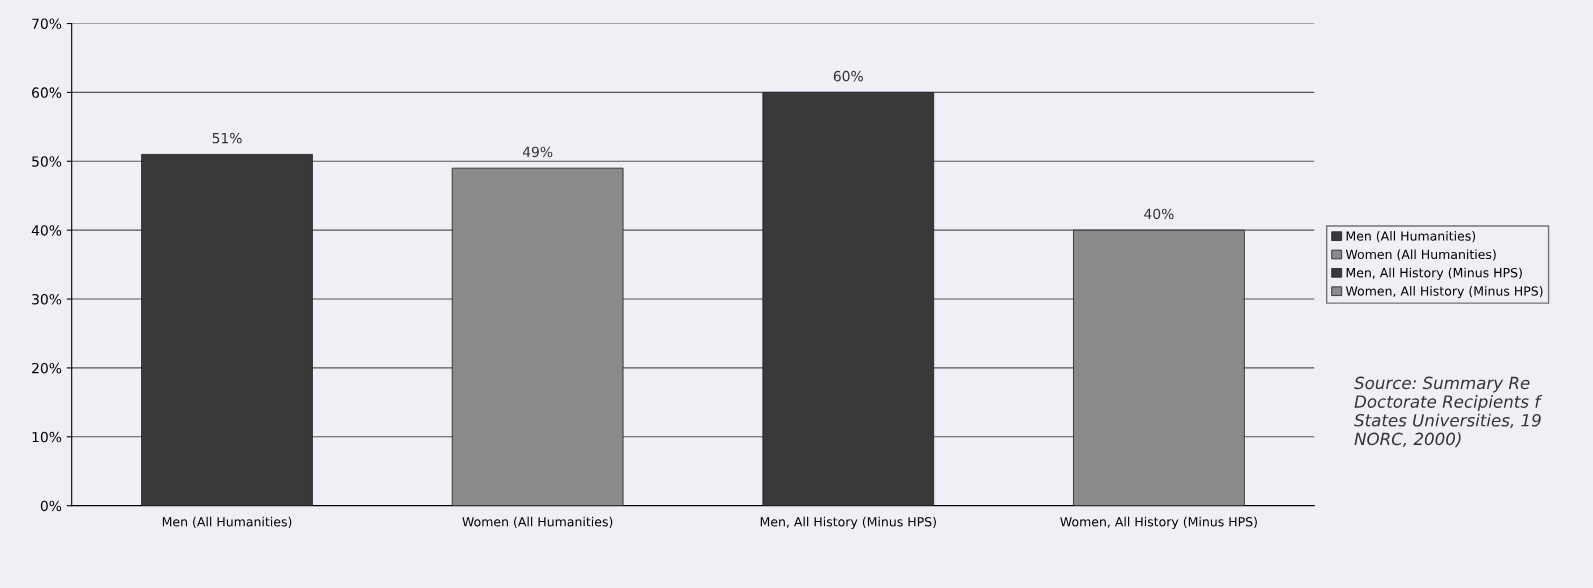 The height and width of the screenshot is (588, 1593). I want to click on y-tick-label: 40%, so click(46, 230).